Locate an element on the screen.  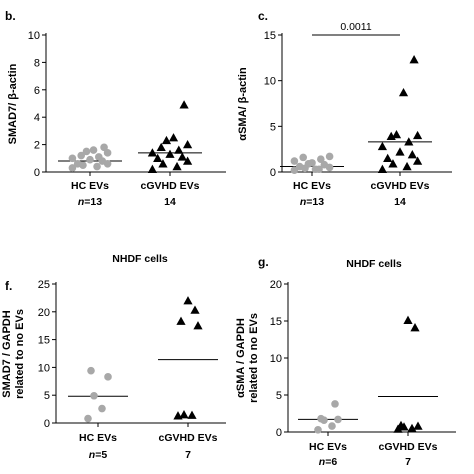
y-tick-label: 8 is located at coordinates (37, 63).